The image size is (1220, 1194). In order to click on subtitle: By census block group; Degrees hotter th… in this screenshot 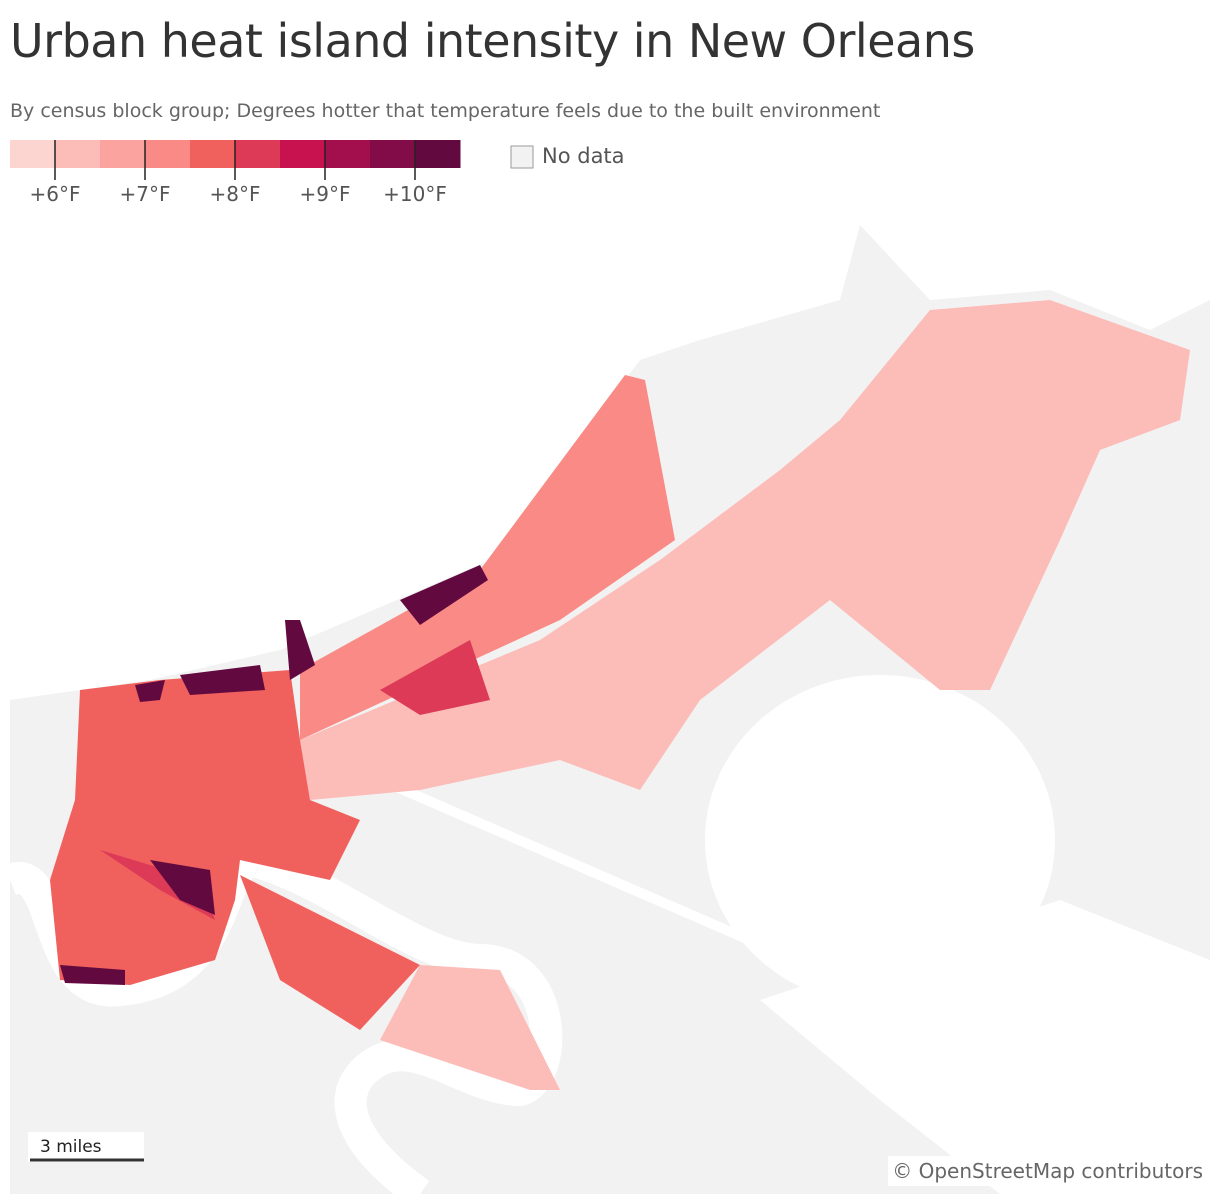, I will do `click(445, 111)`.